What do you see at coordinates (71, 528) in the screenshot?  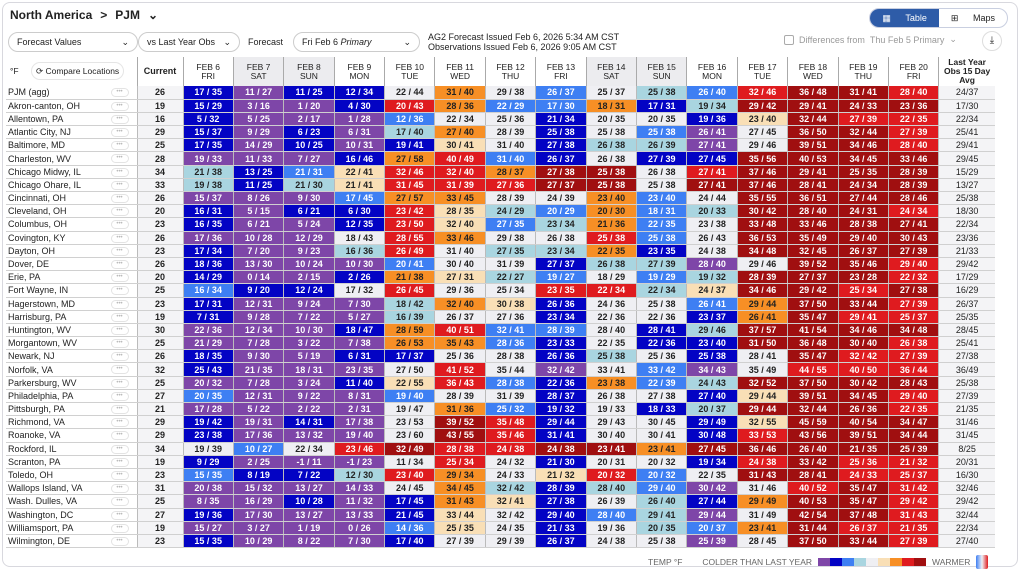 I see `location-name: Williamsport, PA •••` at bounding box center [71, 528].